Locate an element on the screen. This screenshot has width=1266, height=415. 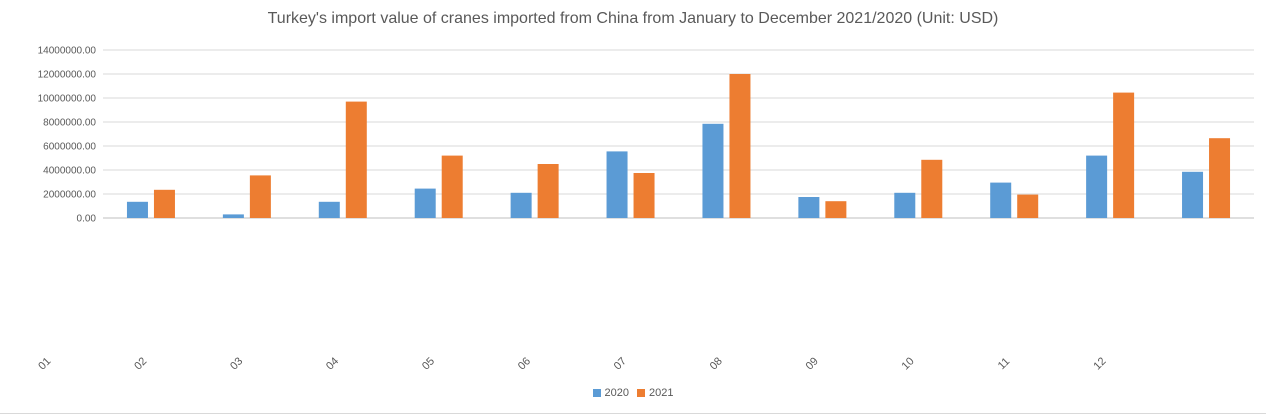
y-tick-label: 12000000.00 is located at coordinates (67, 75).